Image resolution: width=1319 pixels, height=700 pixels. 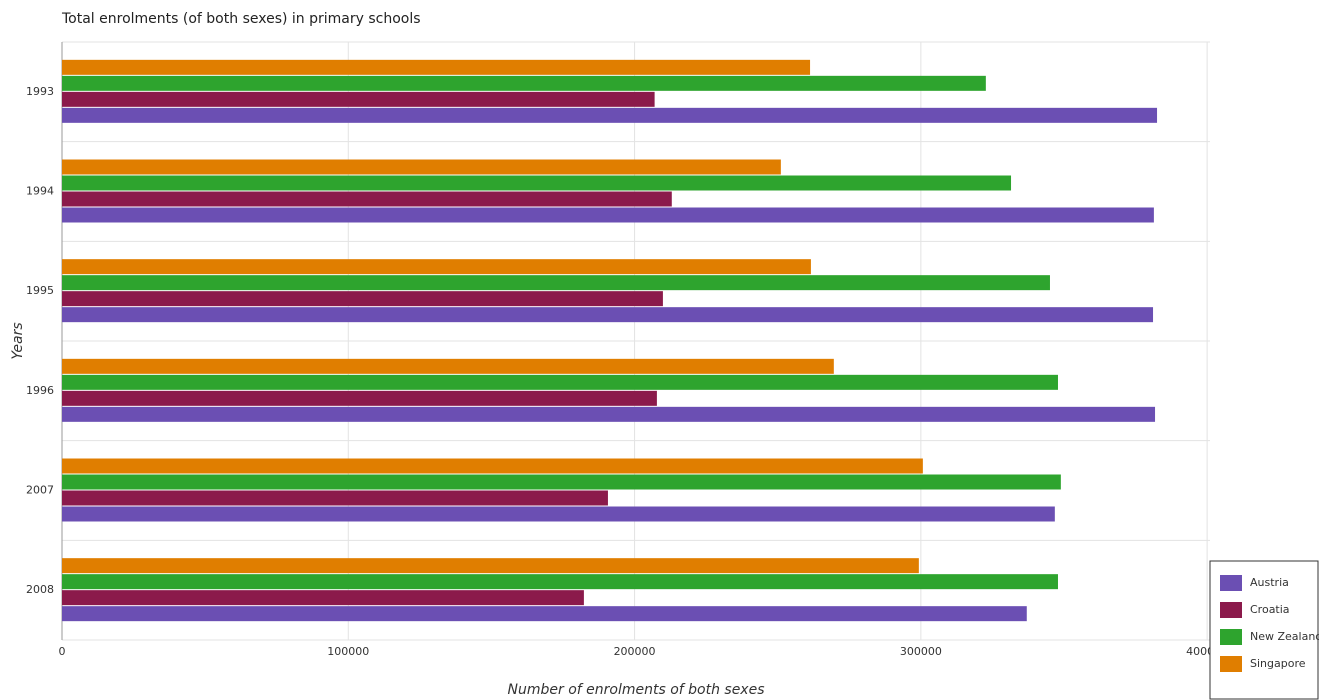 I want to click on x-tick-label: 300000, so click(x=921, y=651).